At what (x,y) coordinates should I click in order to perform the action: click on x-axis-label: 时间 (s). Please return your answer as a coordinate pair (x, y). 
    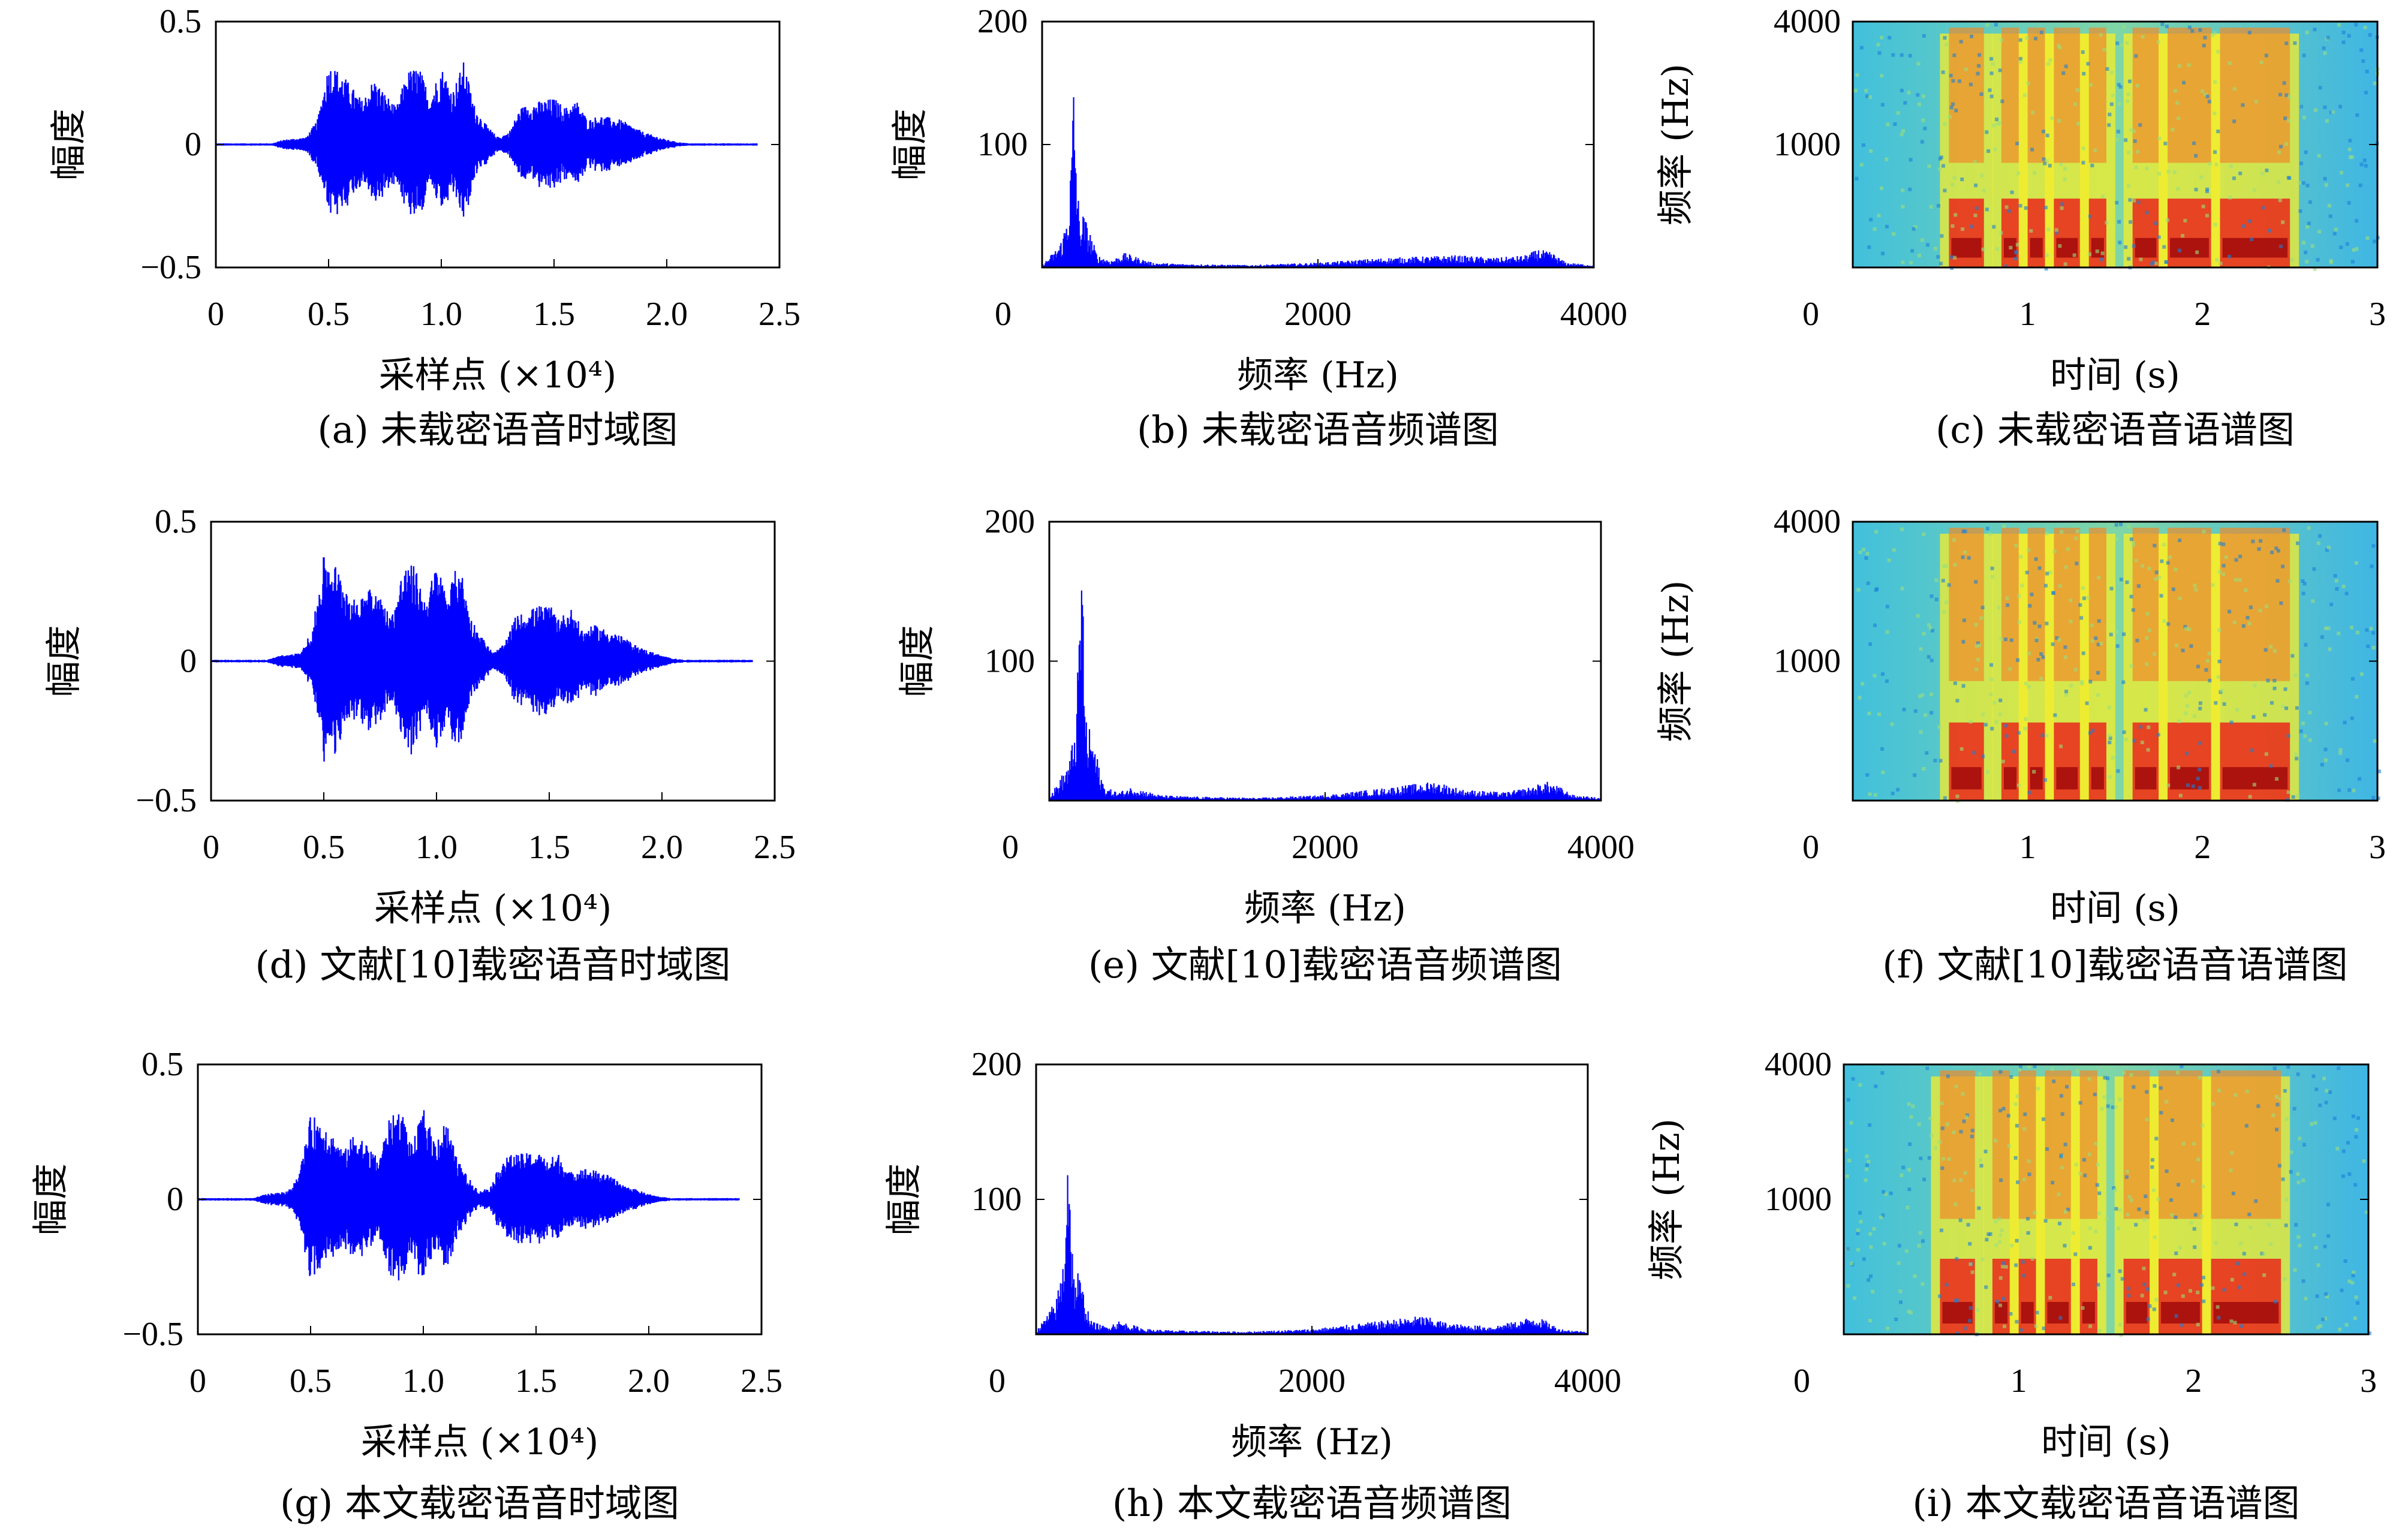
    Looking at the image, I should click on (2106, 1442).